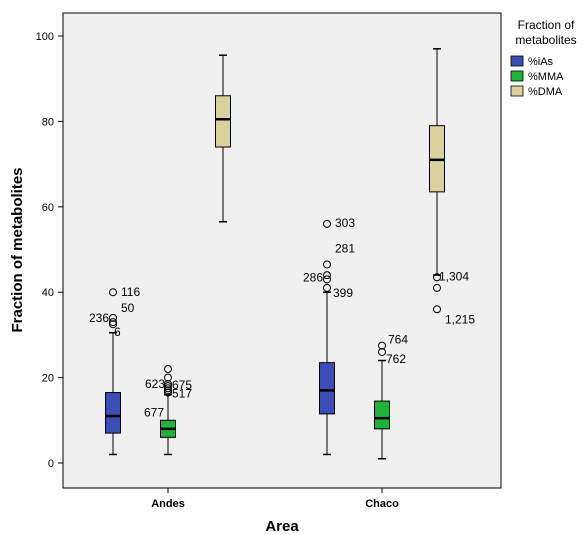 The image size is (585, 535). I want to click on outlier-label: 303, so click(345, 223).